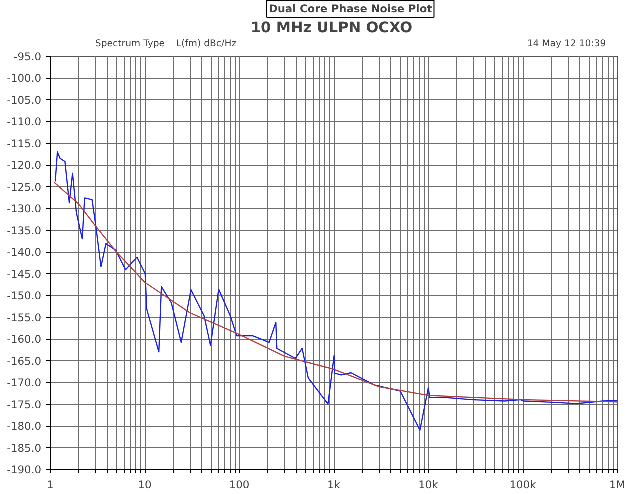 The height and width of the screenshot is (494, 631). I want to click on y-tick-label: -125.0, so click(24, 187).